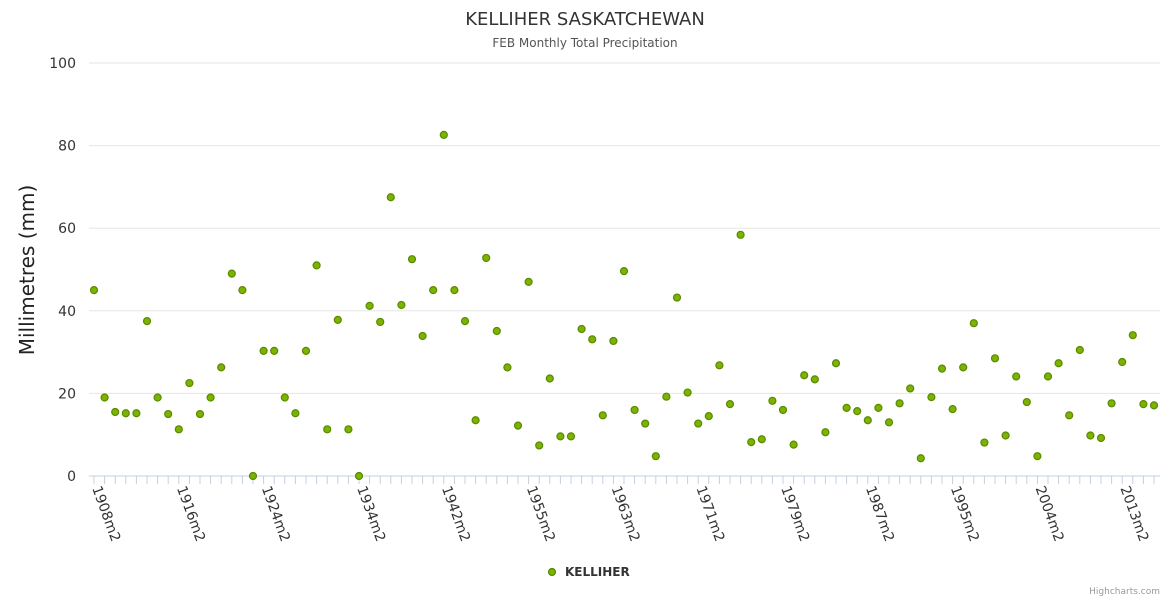 The width and height of the screenshot is (1170, 600). What do you see at coordinates (597, 572) in the screenshot?
I see `legend-label: KELLIHER` at bounding box center [597, 572].